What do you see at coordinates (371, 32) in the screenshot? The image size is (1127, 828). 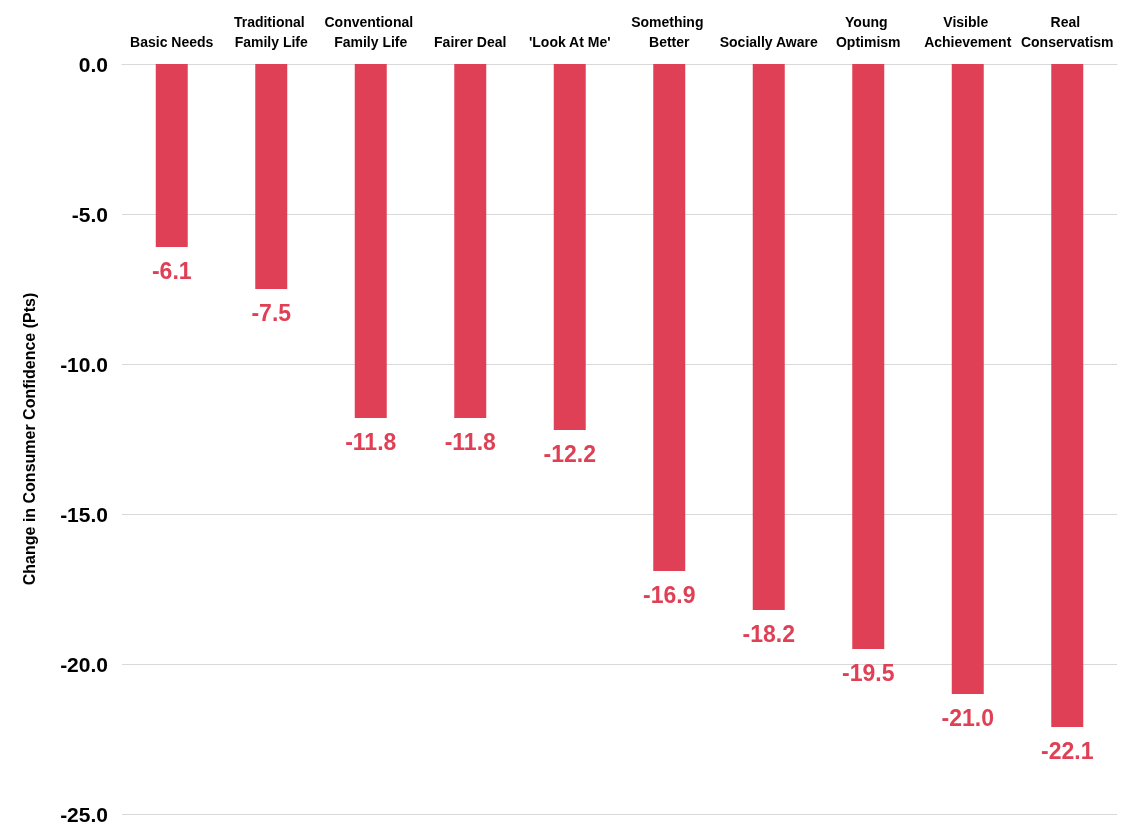 I see `x-tick-label: Conventional Family Life` at bounding box center [371, 32].